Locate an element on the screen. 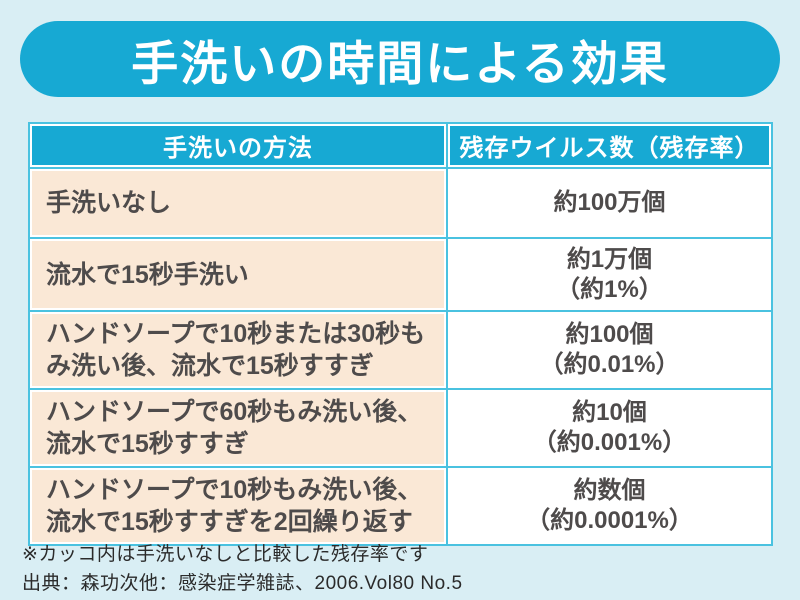 Image resolution: width=800 pixels, height=600 pixels. table-header-row: 手洗いの方法 残存ウイルス数（残存率） is located at coordinates (400, 145).